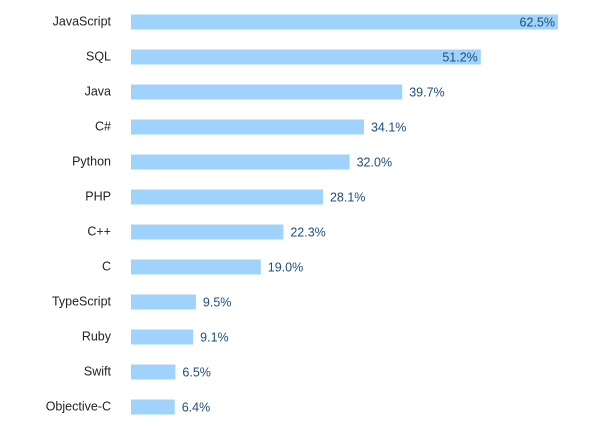 The width and height of the screenshot is (610, 430). I want to click on value-label: 62.5%, so click(537, 22).